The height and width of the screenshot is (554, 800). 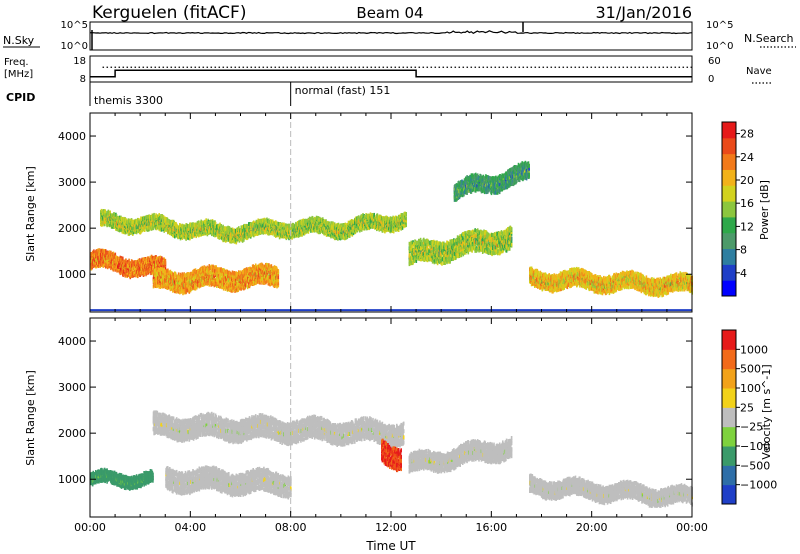 I want to click on freq-trace, so click(x=391, y=73).